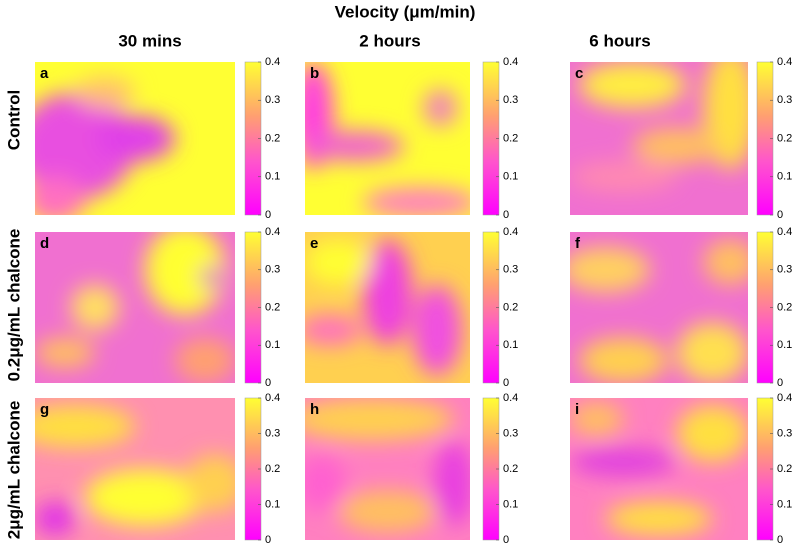 The height and width of the screenshot is (552, 800). Describe the element at coordinates (44, 243) in the screenshot. I see `panel-letter: d` at that location.